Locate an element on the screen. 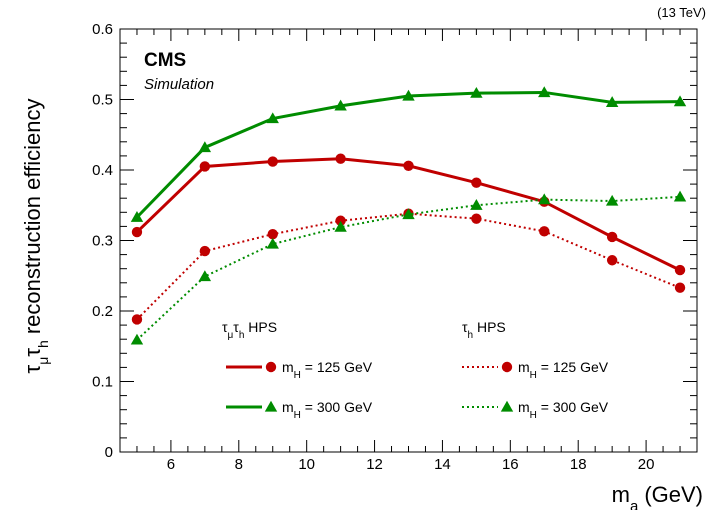 The width and height of the screenshot is (712, 510). y-axis-title-rest: reconstruction efficiency is located at coordinates (32, 217).